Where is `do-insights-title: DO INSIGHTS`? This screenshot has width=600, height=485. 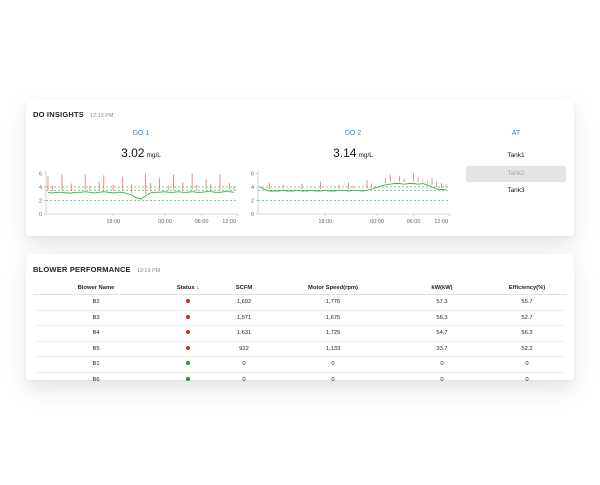 do-insights-title: DO INSIGHTS is located at coordinates (58, 114).